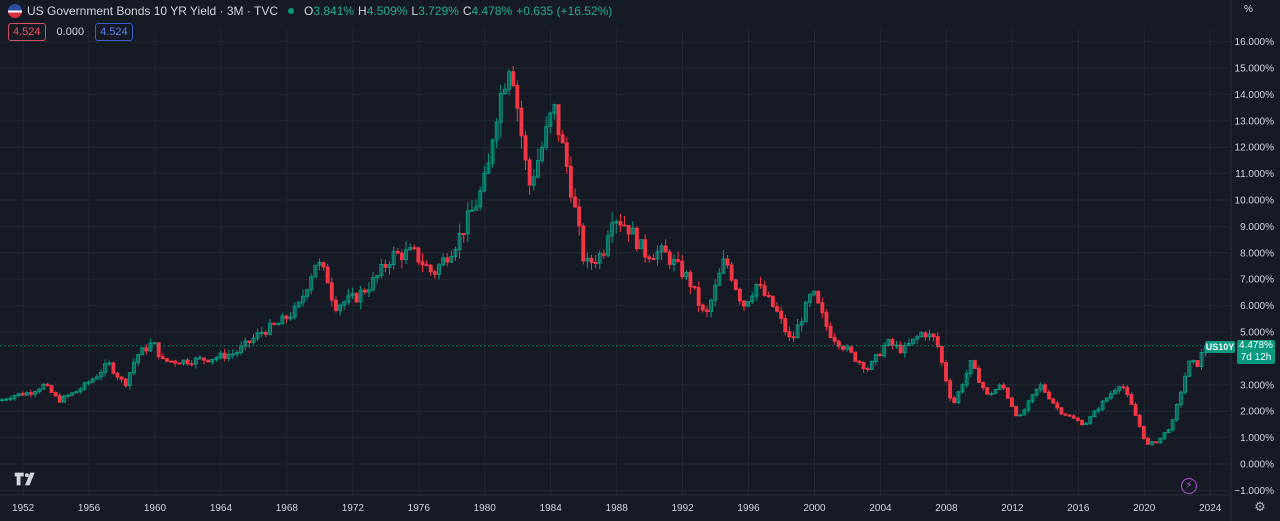 The height and width of the screenshot is (521, 1280). What do you see at coordinates (1189, 486) in the screenshot?
I see `lightning-icon: ⚡` at bounding box center [1189, 486].